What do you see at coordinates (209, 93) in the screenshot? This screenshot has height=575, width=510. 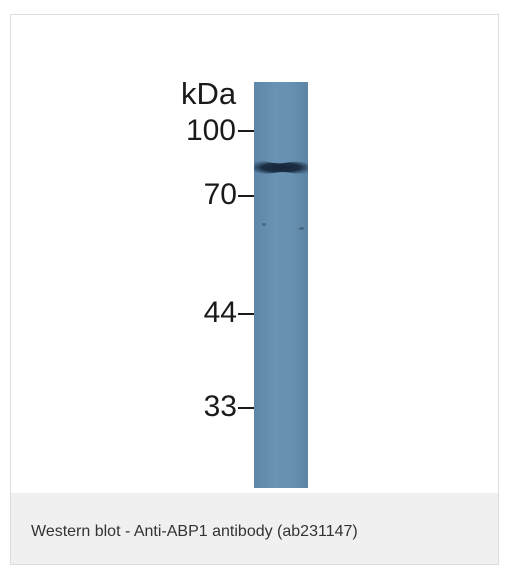 I see `unit-label: kDa` at bounding box center [209, 93].